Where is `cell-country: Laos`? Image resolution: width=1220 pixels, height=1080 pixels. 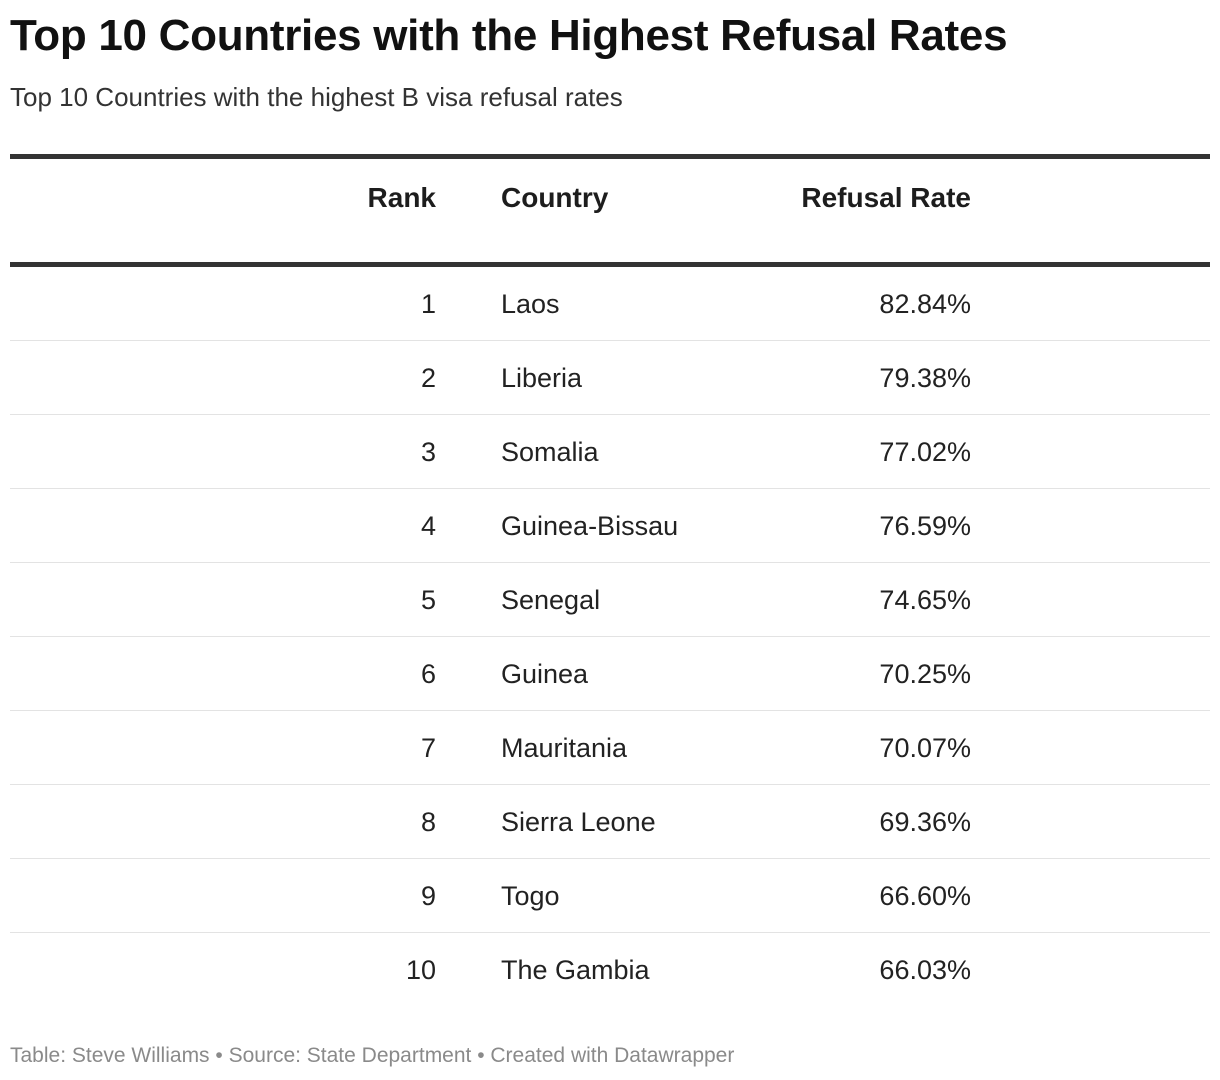 cell-country: Laos is located at coordinates (530, 304).